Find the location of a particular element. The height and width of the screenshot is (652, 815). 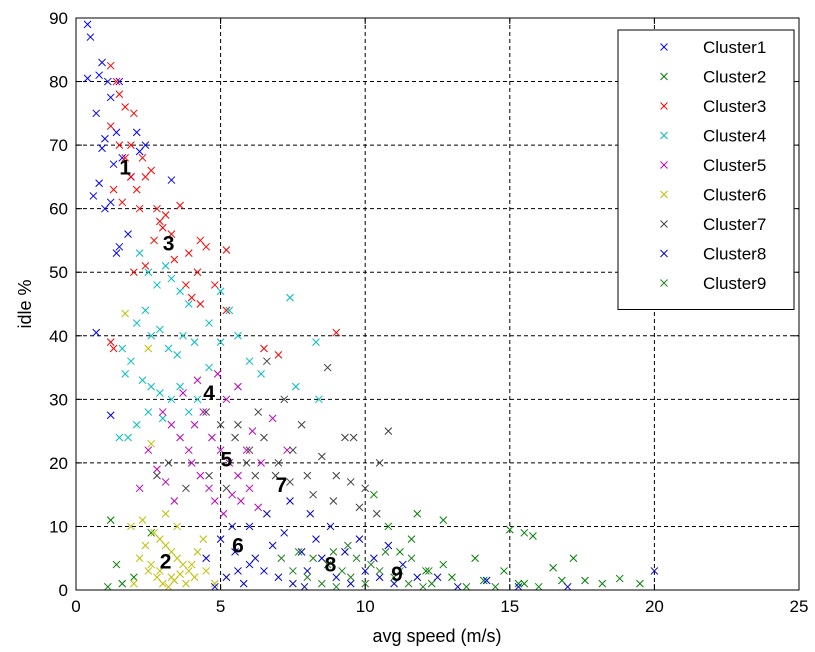

y-tick-label: 40 is located at coordinates (58, 336).